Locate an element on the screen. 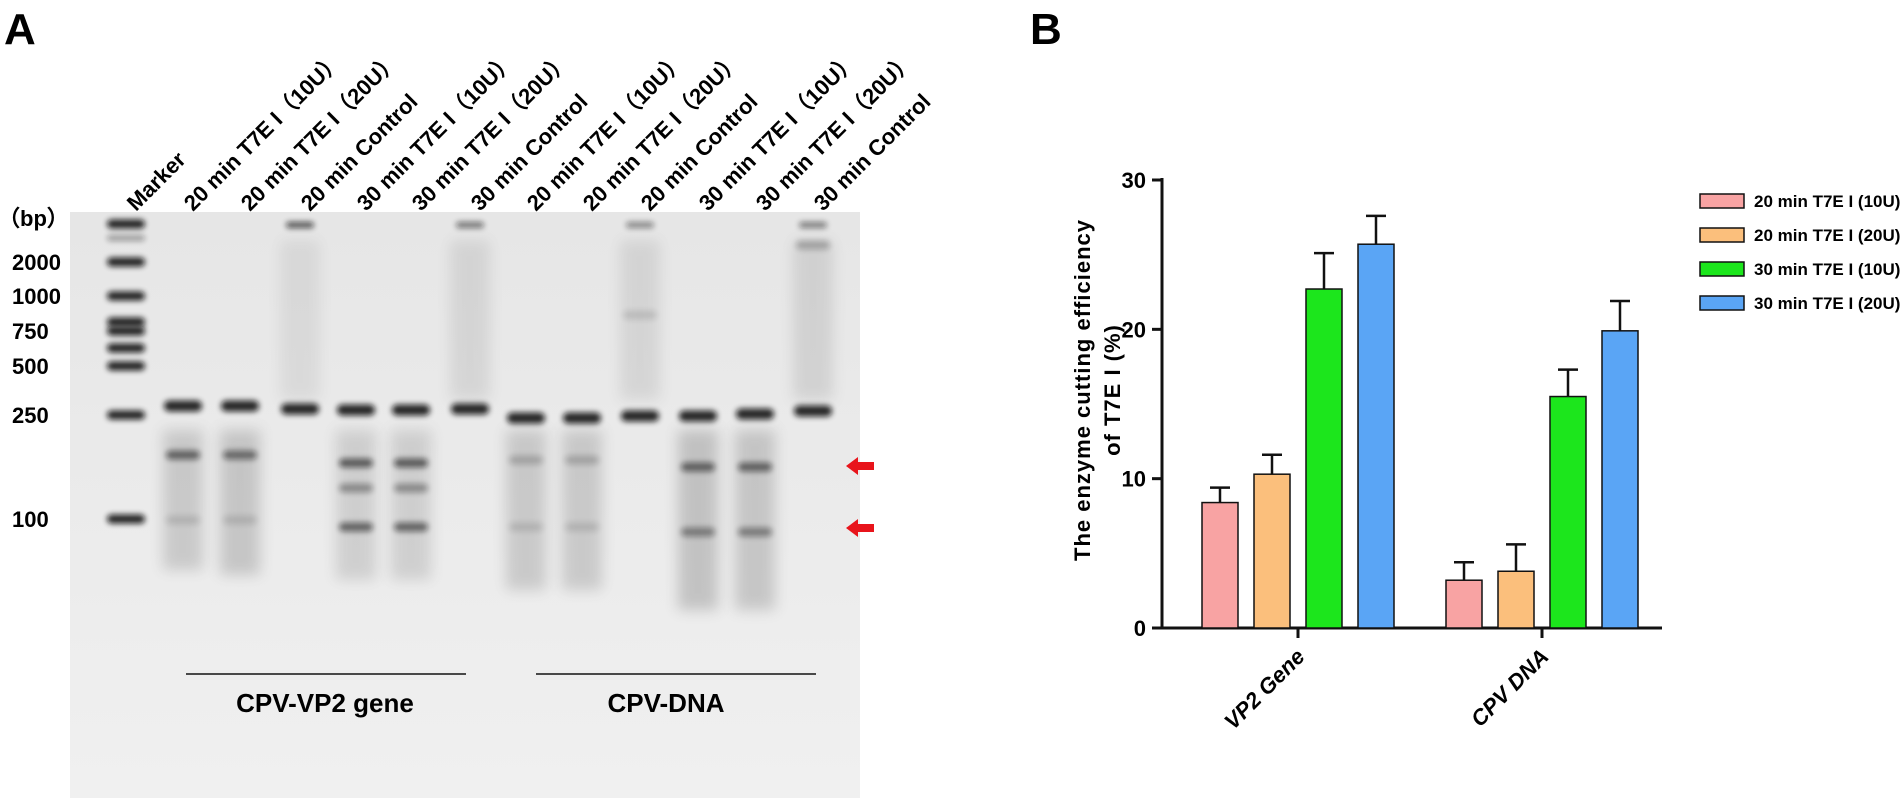  marker-size-label: 500 is located at coordinates (30, 366).